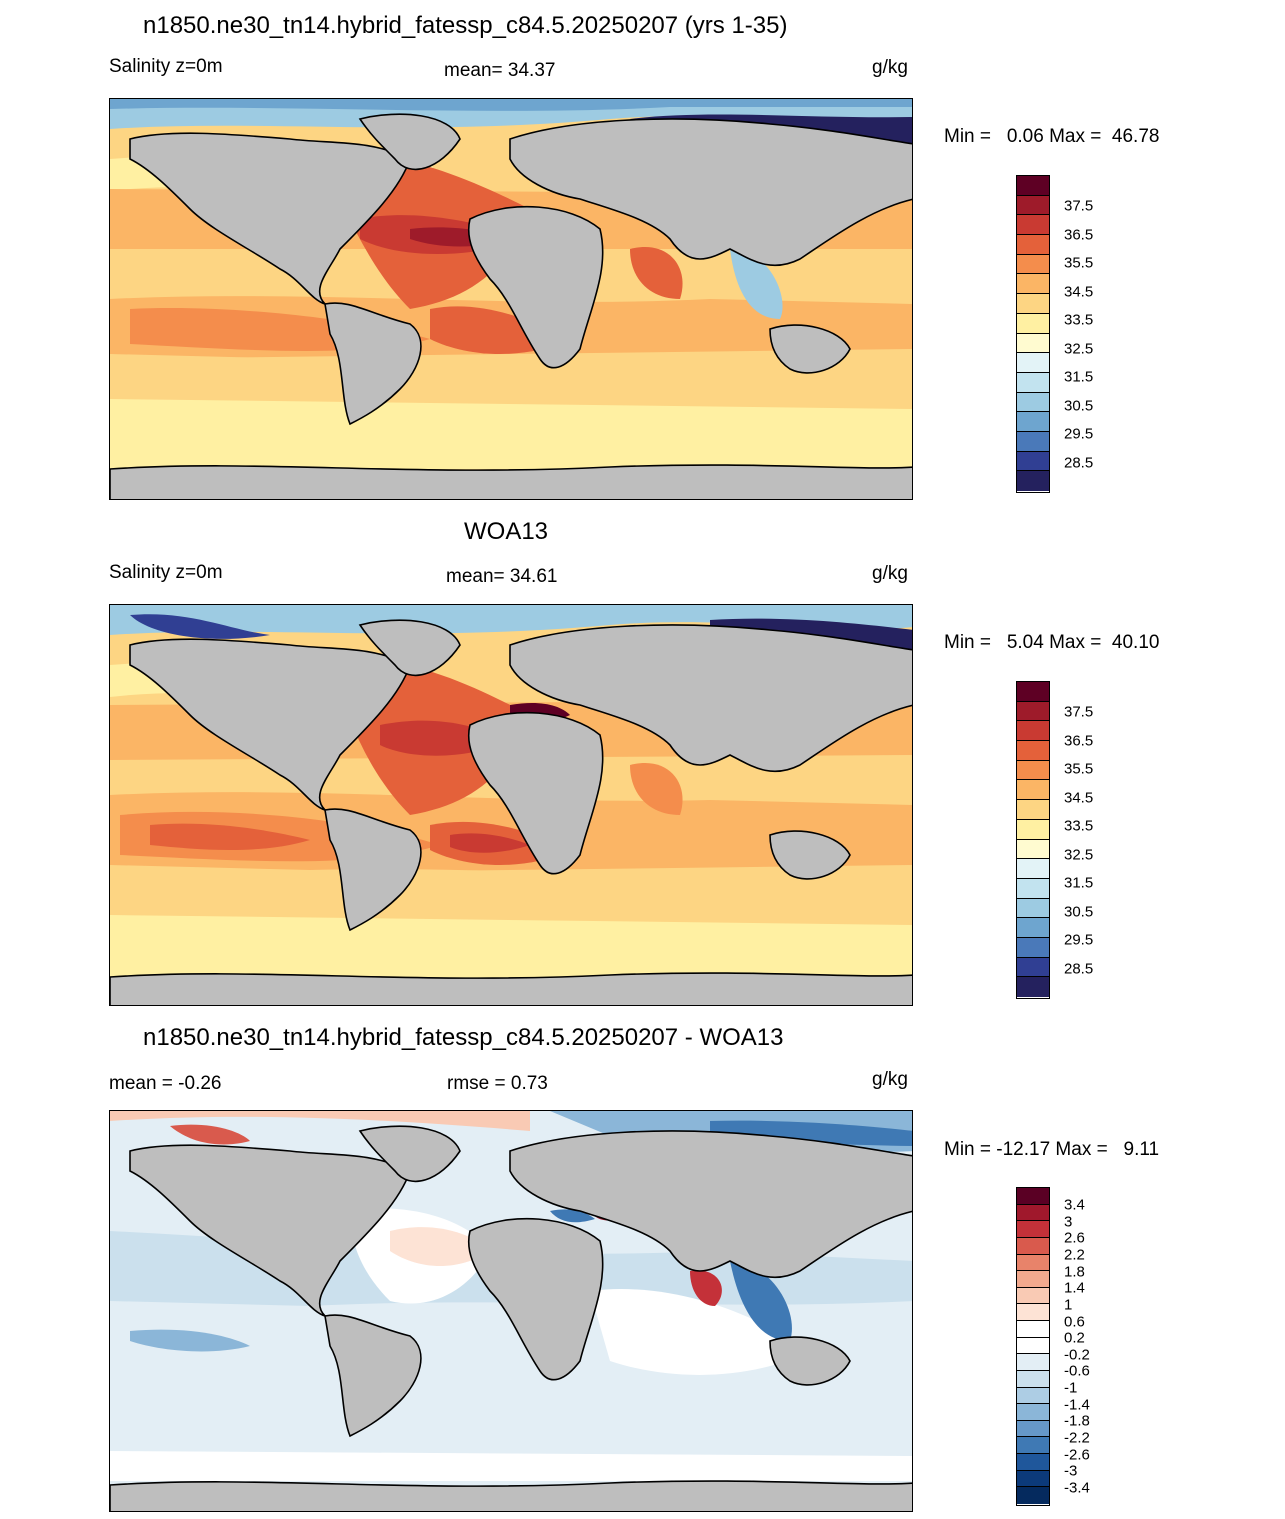  I want to click on colorbar-tick-label: 2.2, so click(1074, 1255).